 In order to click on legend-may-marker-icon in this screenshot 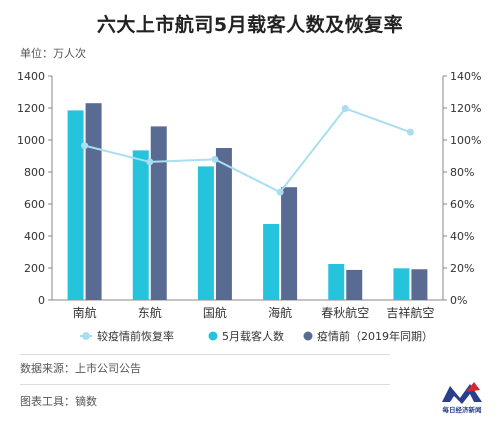, I will do `click(213, 336)`.